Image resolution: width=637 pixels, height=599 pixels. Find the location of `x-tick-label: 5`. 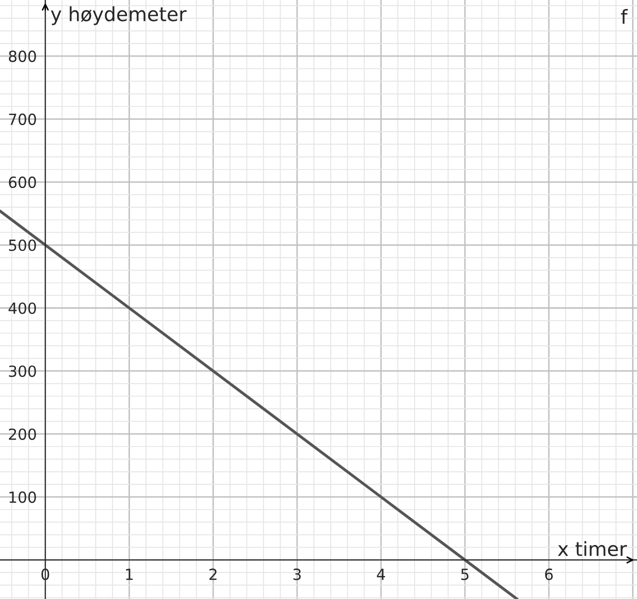

x-tick-label: 5 is located at coordinates (464, 574).